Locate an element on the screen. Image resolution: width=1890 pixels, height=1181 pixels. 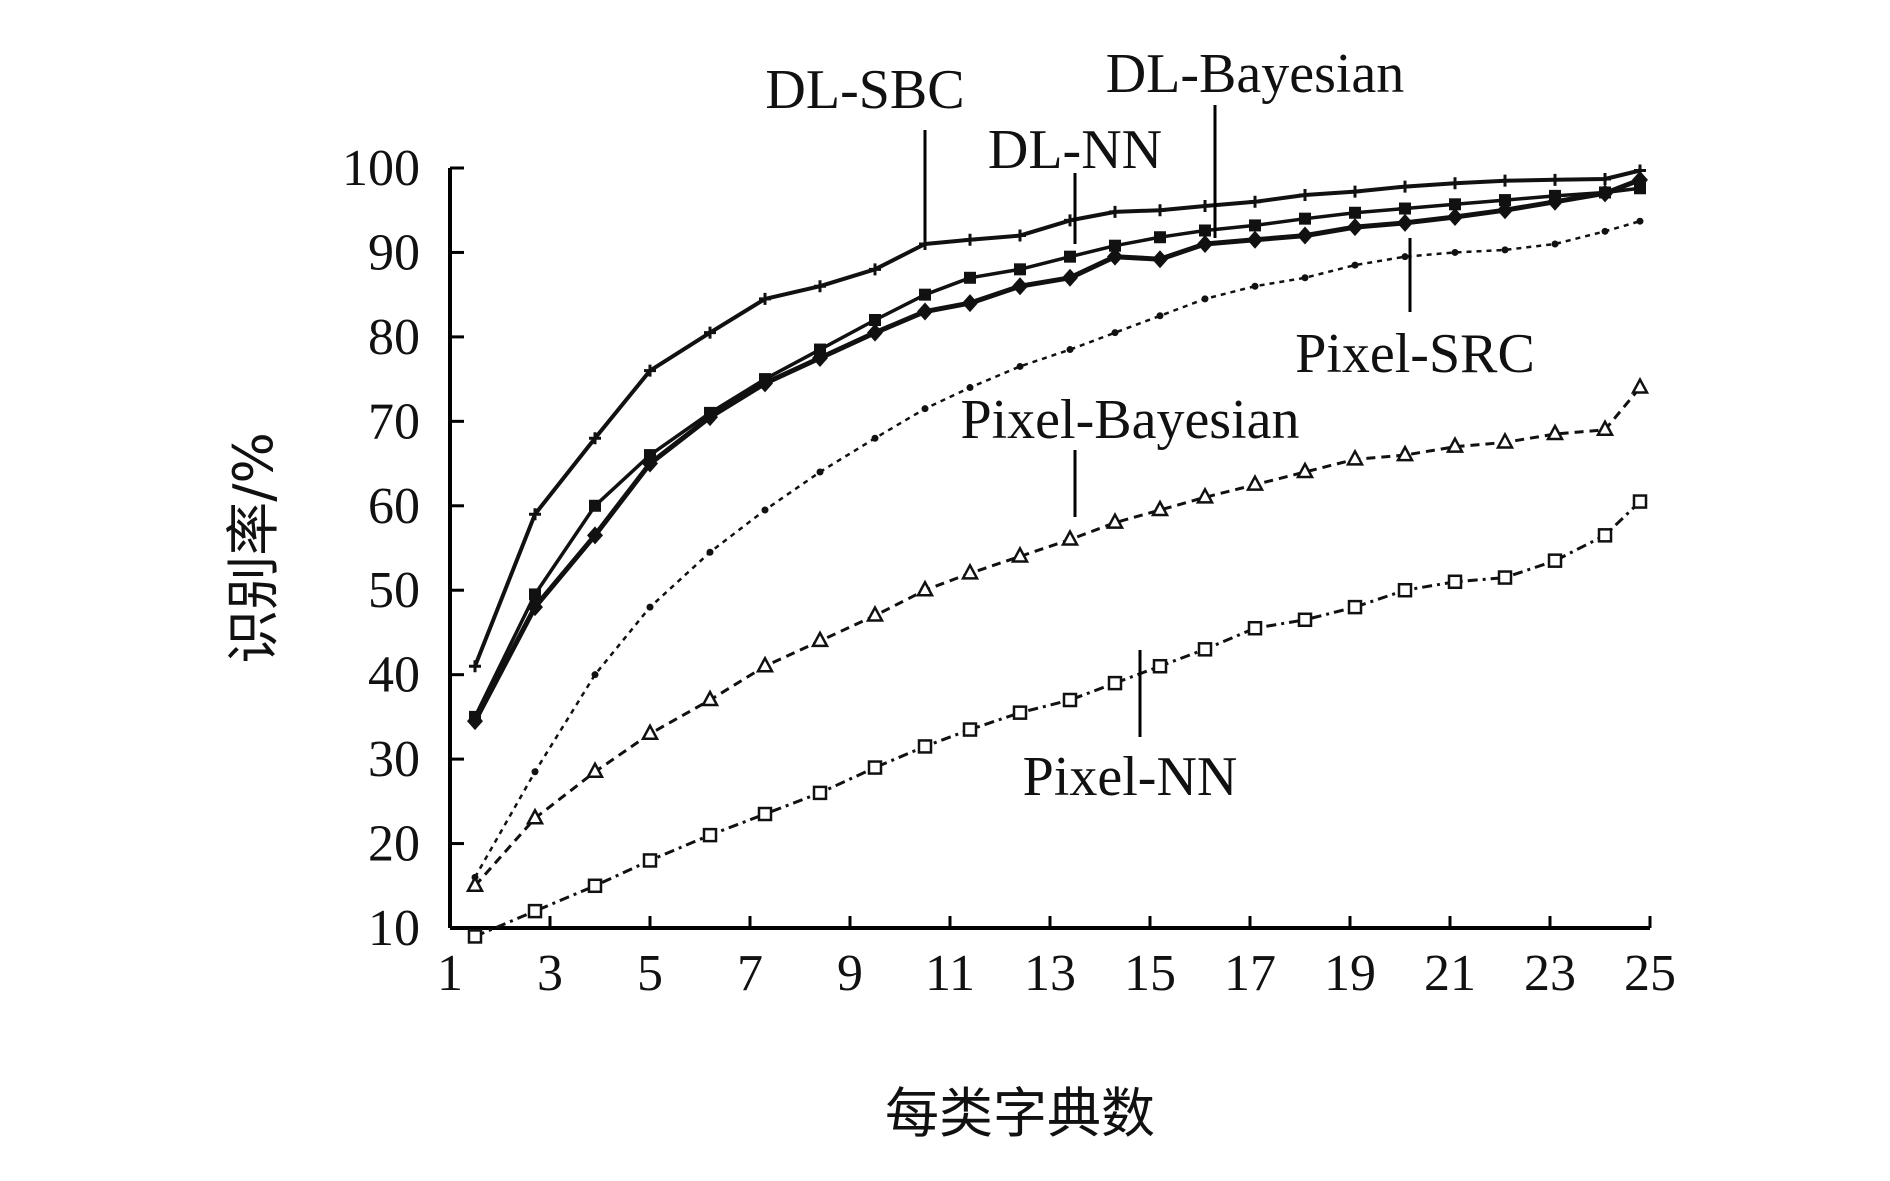
x-ticks: 1 3 5 7 9 11 13 15 17 19 21 23 25 is located at coordinates (1056, 959).